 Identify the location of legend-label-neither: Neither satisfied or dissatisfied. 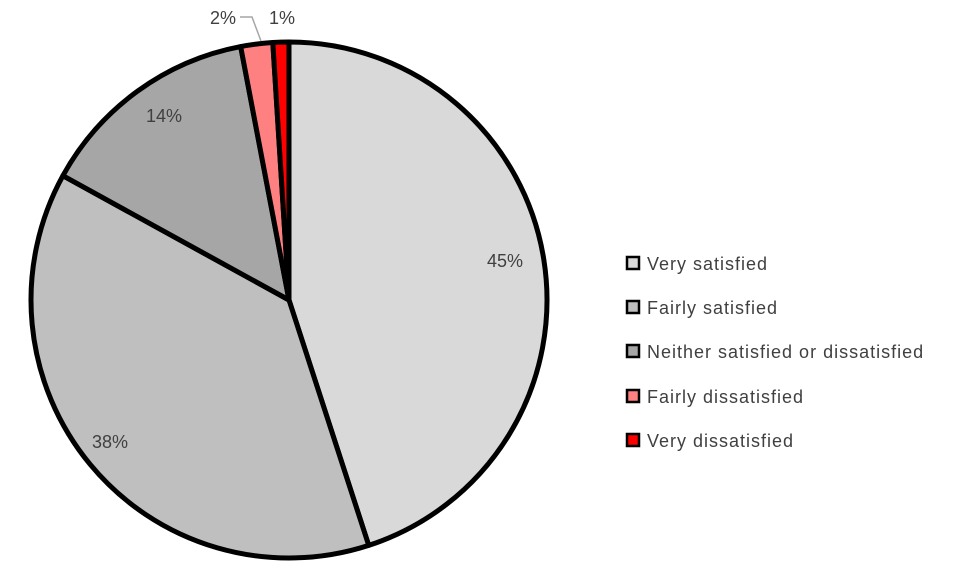
(785, 352).